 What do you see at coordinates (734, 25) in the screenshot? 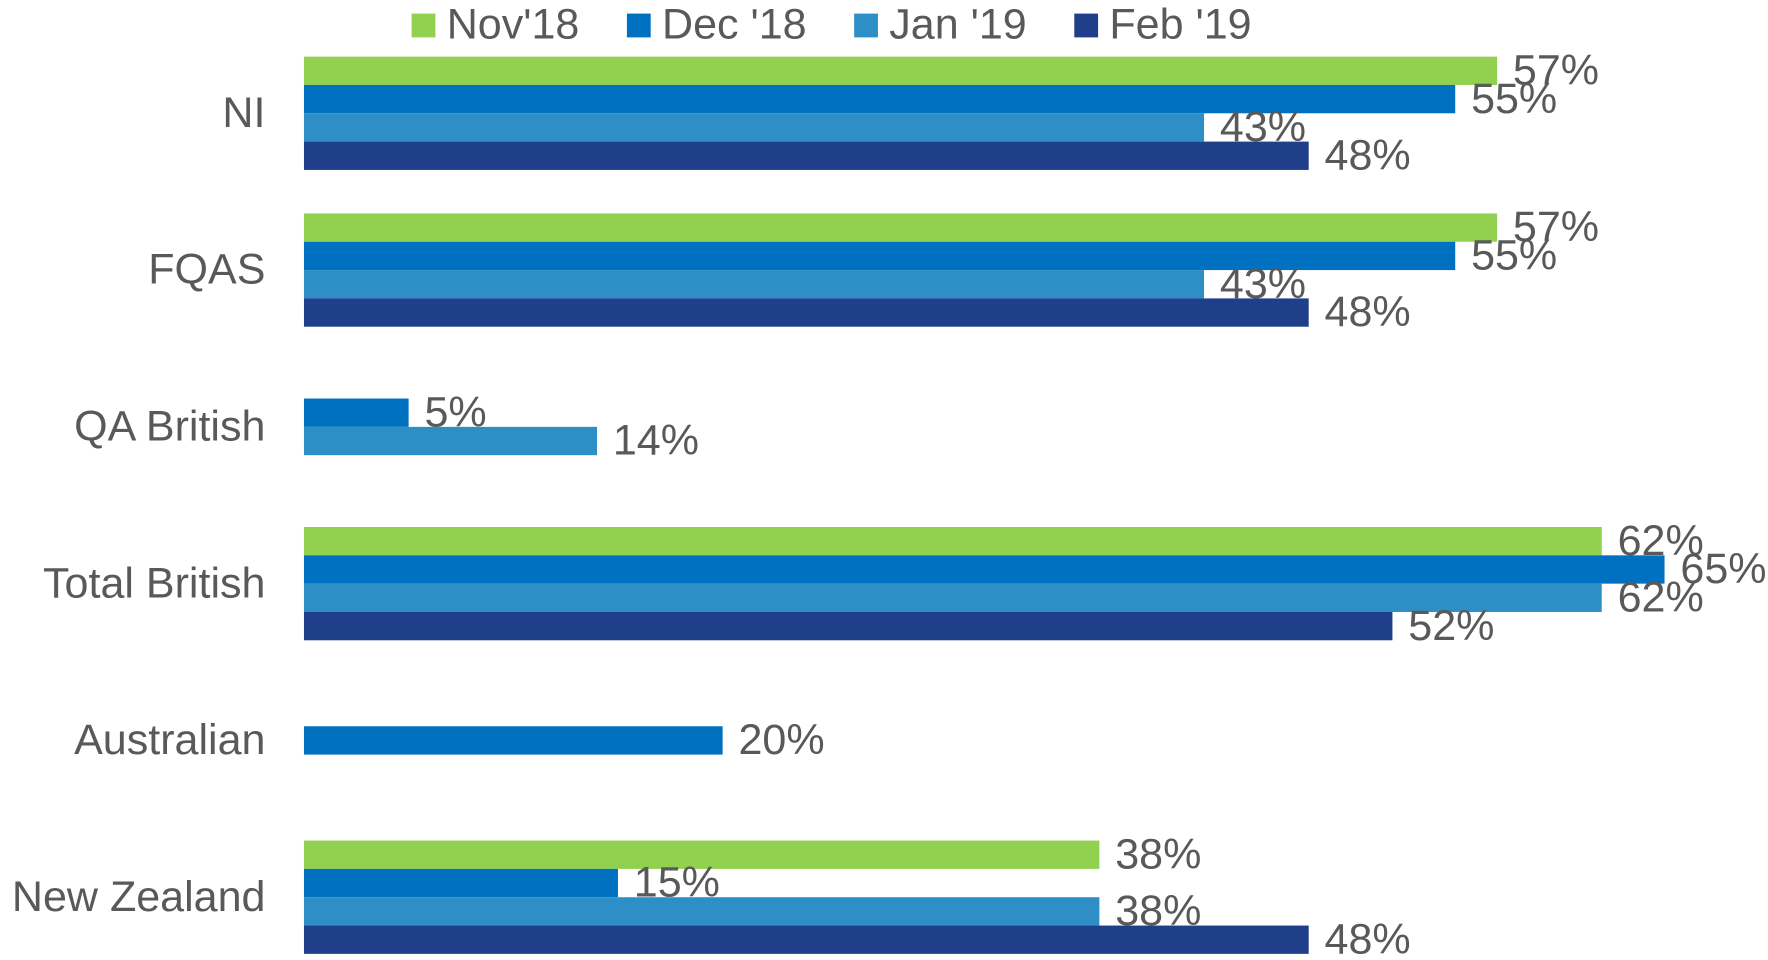
I see `legend-label: Dec '18` at bounding box center [734, 25].